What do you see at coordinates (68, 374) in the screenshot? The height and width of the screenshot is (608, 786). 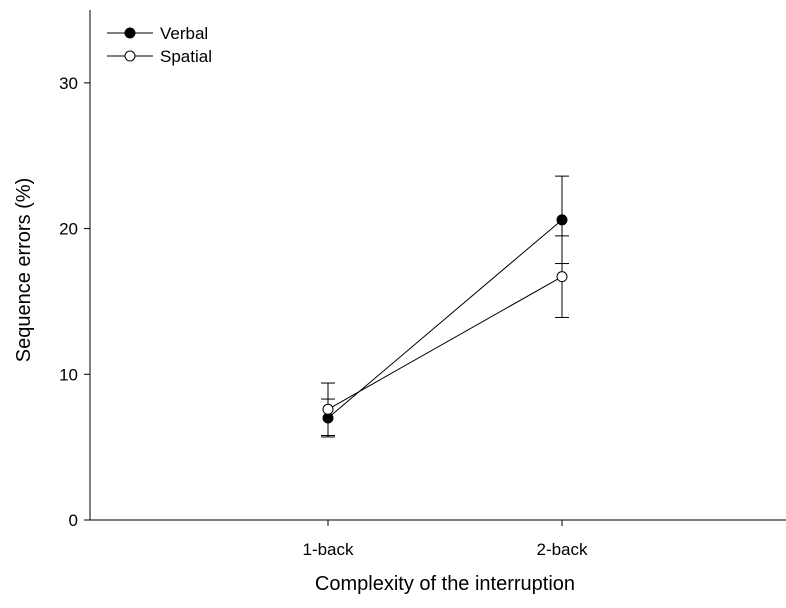 I see `y-tick-label: 10` at bounding box center [68, 374].